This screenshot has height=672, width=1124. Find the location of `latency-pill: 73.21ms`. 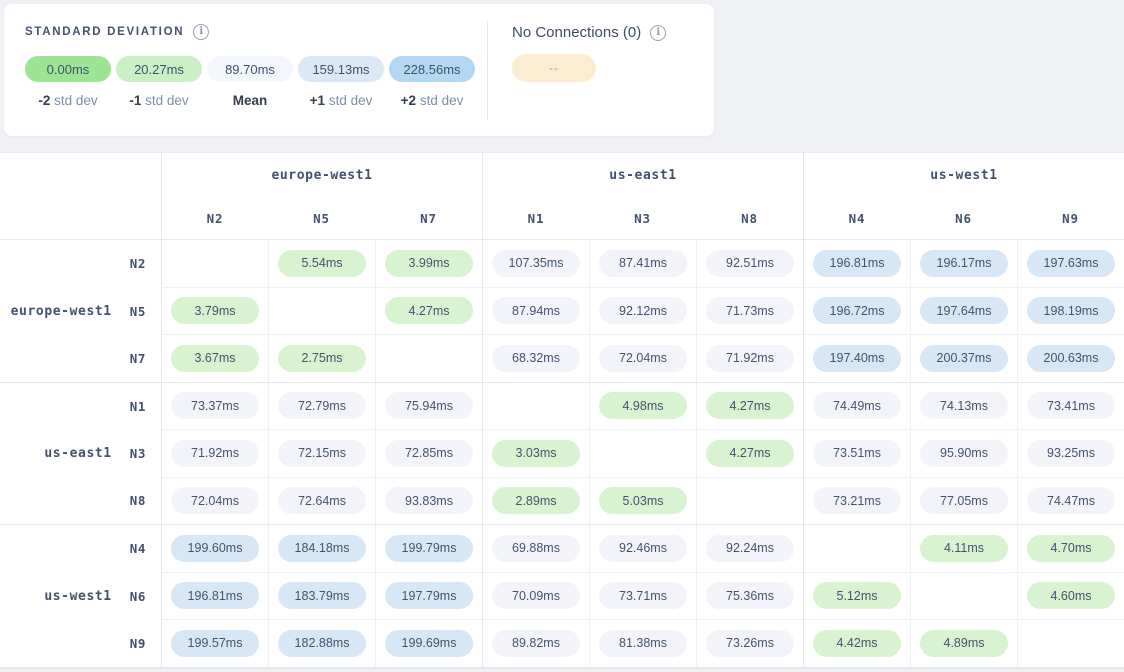

latency-pill: 73.21ms is located at coordinates (857, 501).